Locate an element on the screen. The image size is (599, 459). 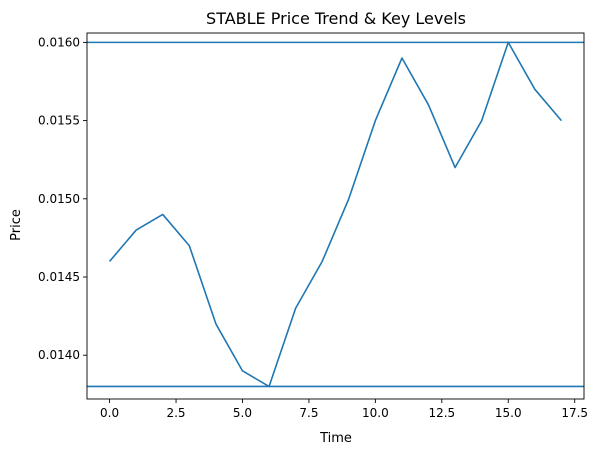
x-tick-label: 5.0 is located at coordinates (242, 413).